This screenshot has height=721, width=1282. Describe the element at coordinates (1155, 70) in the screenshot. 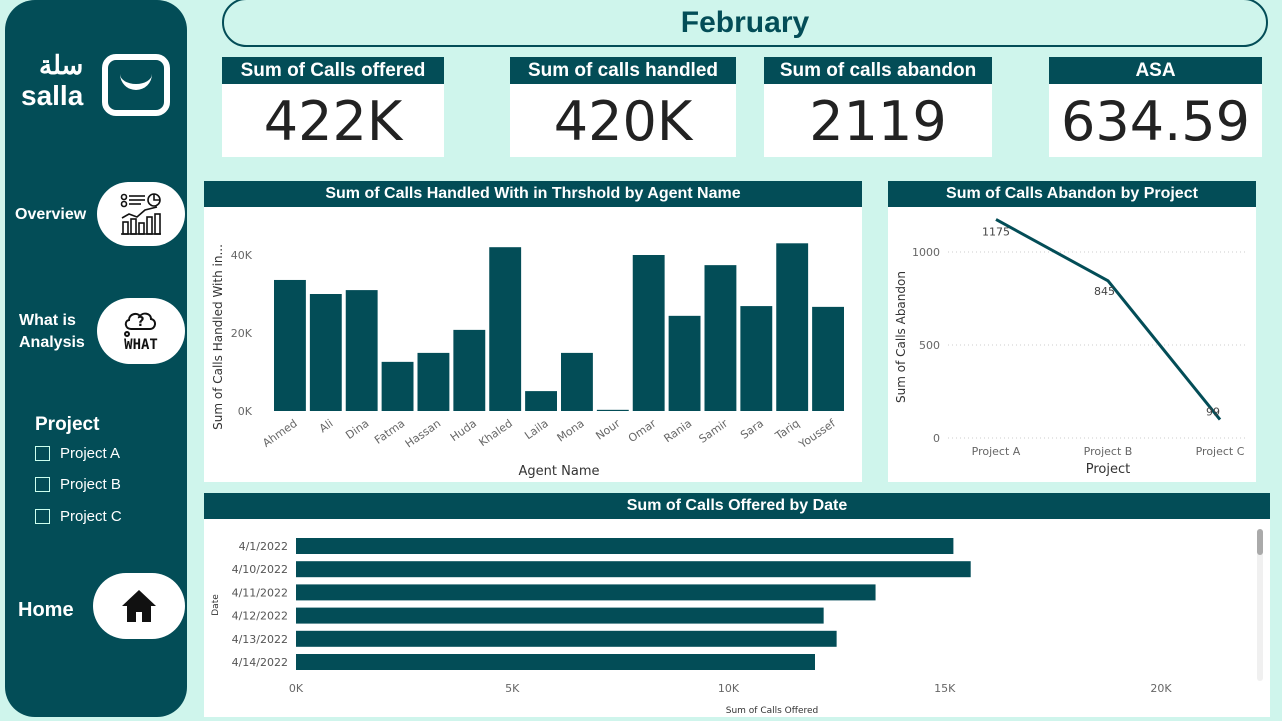

I see `kpi-label: ASA` at that location.